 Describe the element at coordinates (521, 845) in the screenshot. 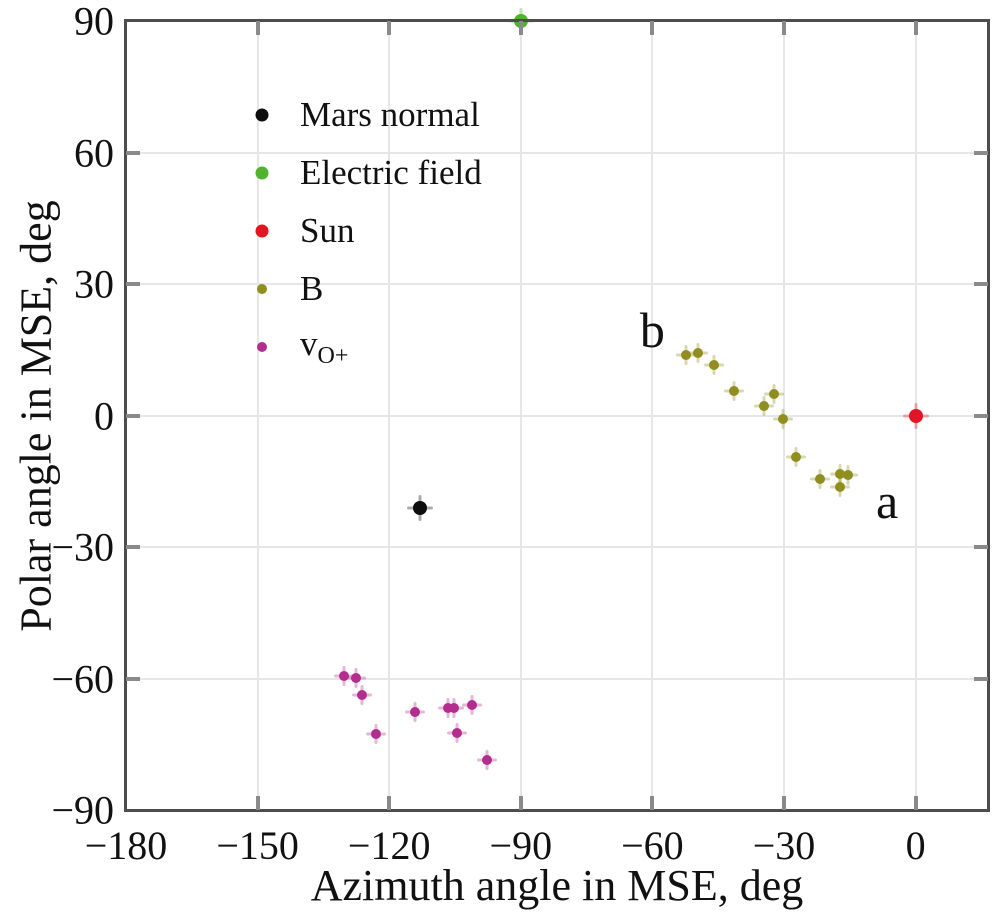

I see `x-tick-label: −90` at that location.